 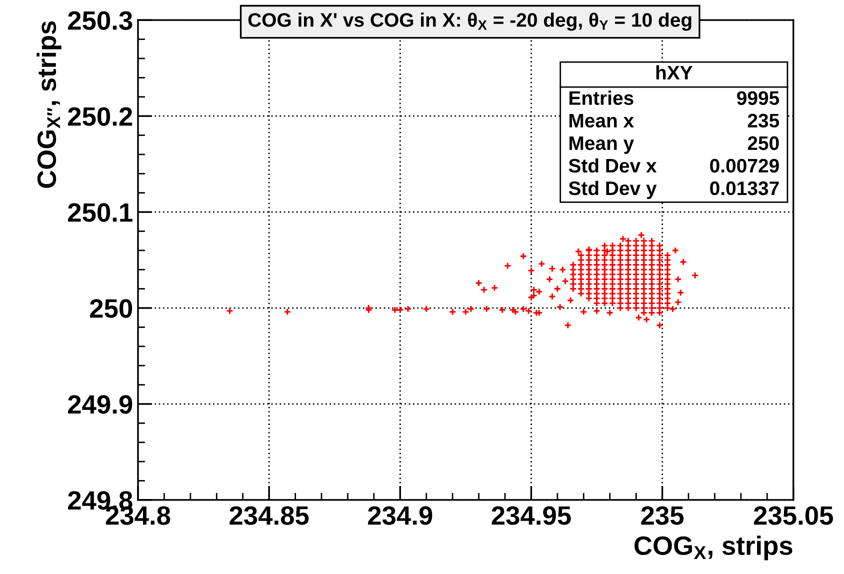 What do you see at coordinates (612, 190) in the screenshot?
I see `annotation: Std Dev y` at bounding box center [612, 190].